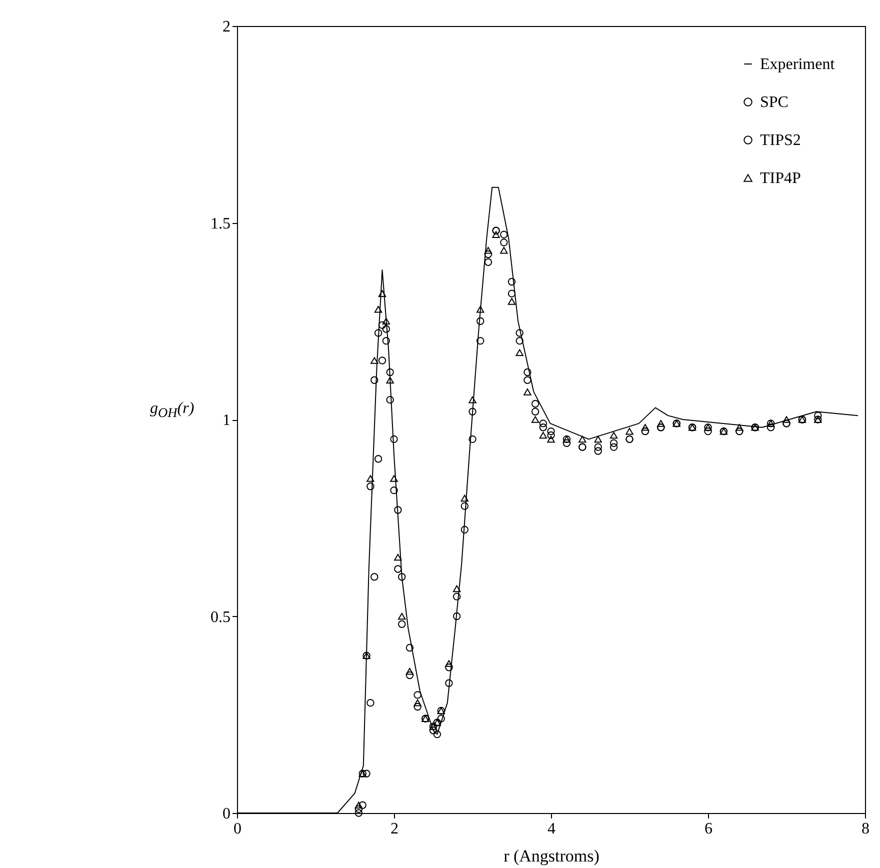 The width and height of the screenshot is (880, 868). Describe the element at coordinates (172, 411) in the screenshot. I see `y-axis-title: g$_{OH}$(r)` at that location.